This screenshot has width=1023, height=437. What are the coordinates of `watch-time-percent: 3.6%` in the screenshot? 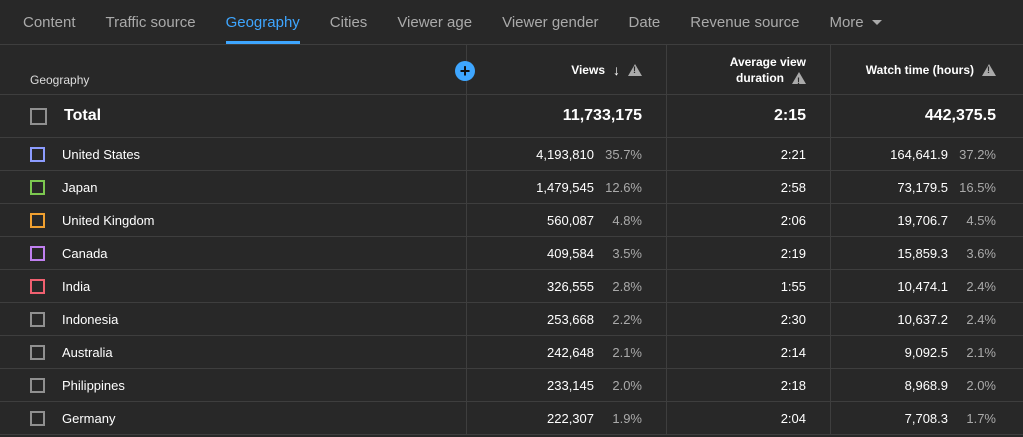 It's located at (981, 253).